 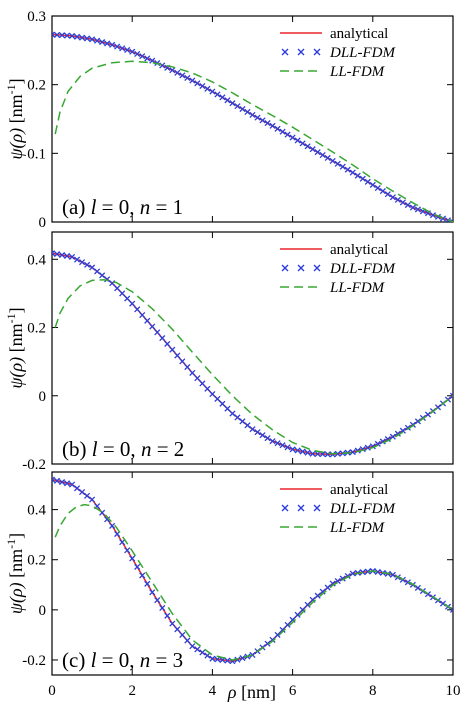 I want to click on y-tick-label: 0.2, so click(x=36, y=561).